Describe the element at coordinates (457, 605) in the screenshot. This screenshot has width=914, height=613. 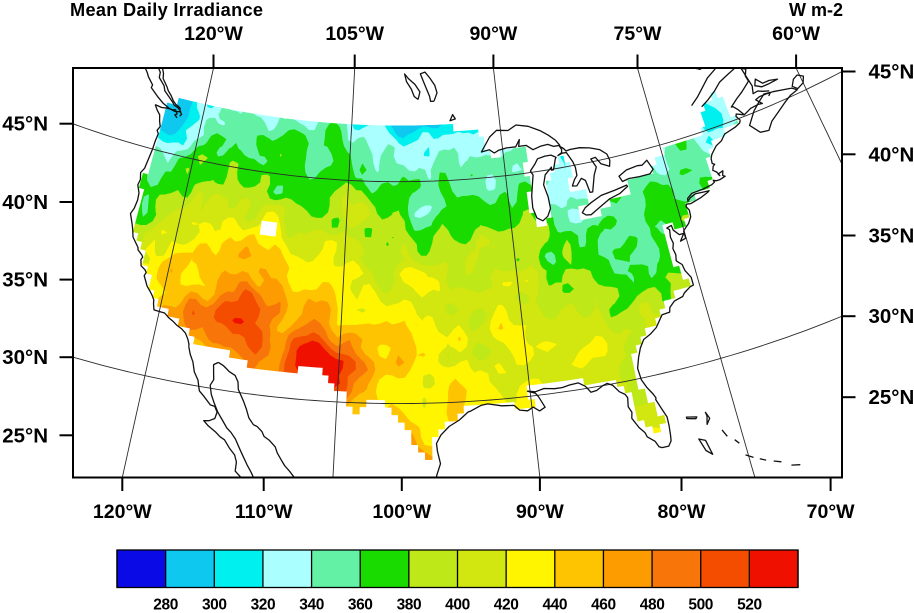
I see `svg-text: 400` at that location.